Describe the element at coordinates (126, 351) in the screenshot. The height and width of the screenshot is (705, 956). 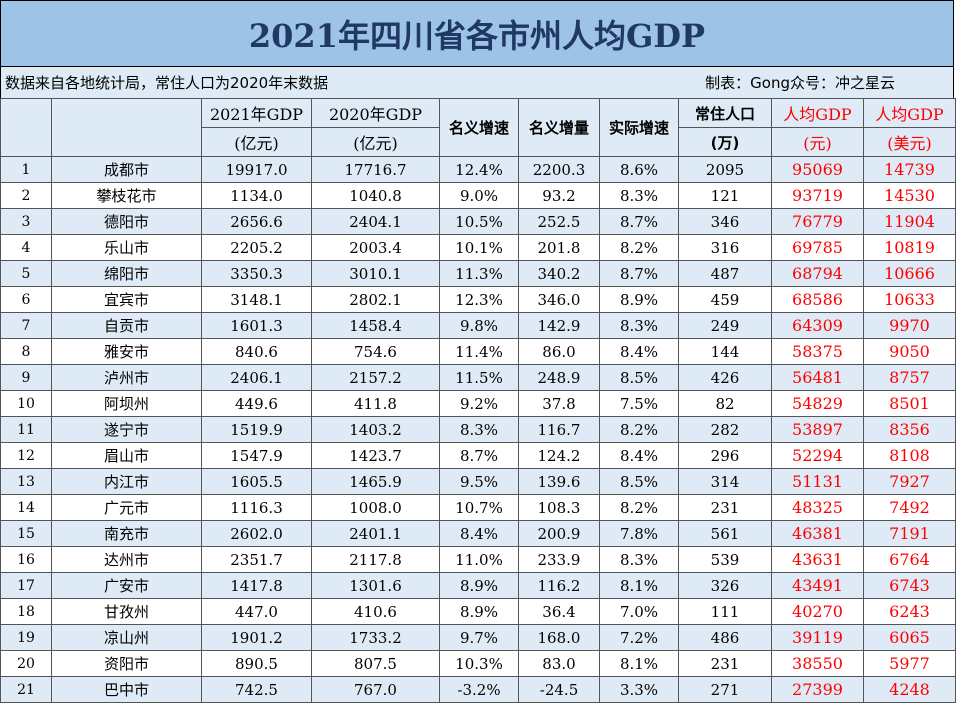
I see `city-name-cell: 雅安市` at that location.